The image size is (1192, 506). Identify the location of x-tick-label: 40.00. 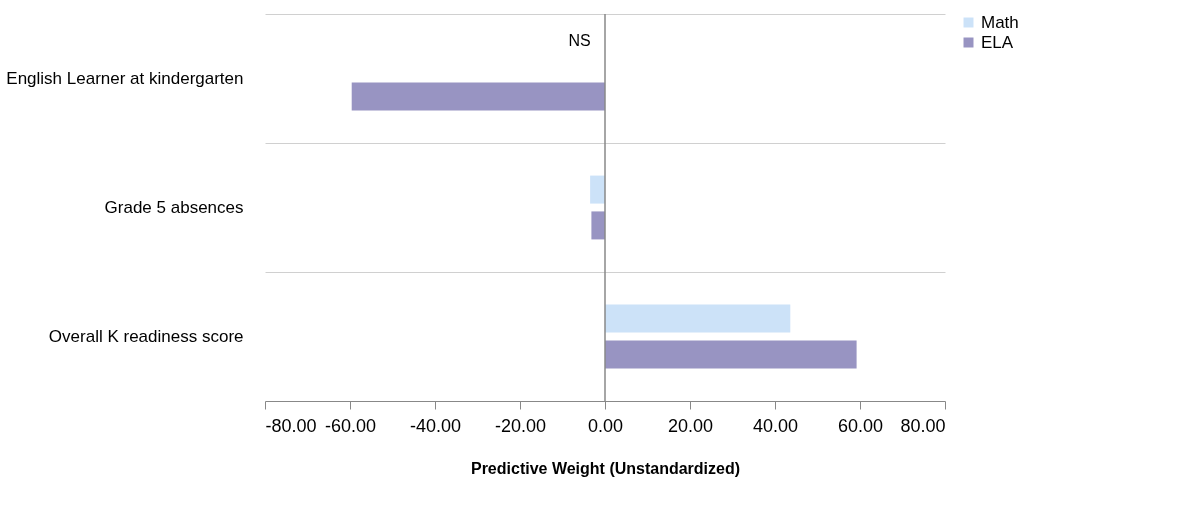
(775, 425).